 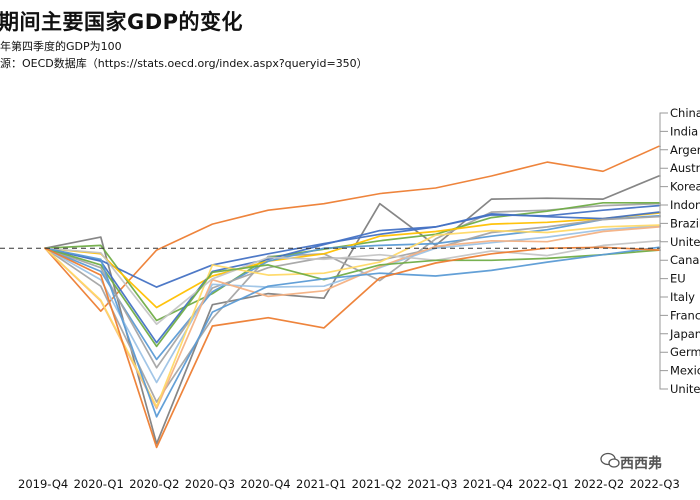 I want to click on x-tick-label: 2020-Q3, so click(x=210, y=484).